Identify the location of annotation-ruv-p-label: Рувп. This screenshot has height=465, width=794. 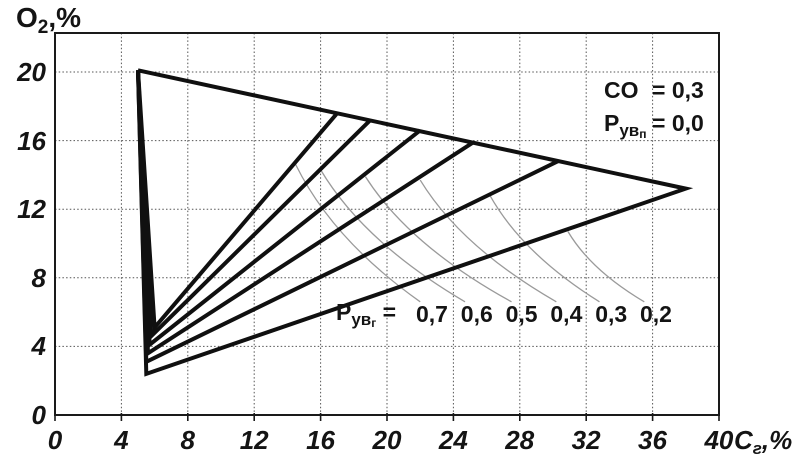
(628, 129).